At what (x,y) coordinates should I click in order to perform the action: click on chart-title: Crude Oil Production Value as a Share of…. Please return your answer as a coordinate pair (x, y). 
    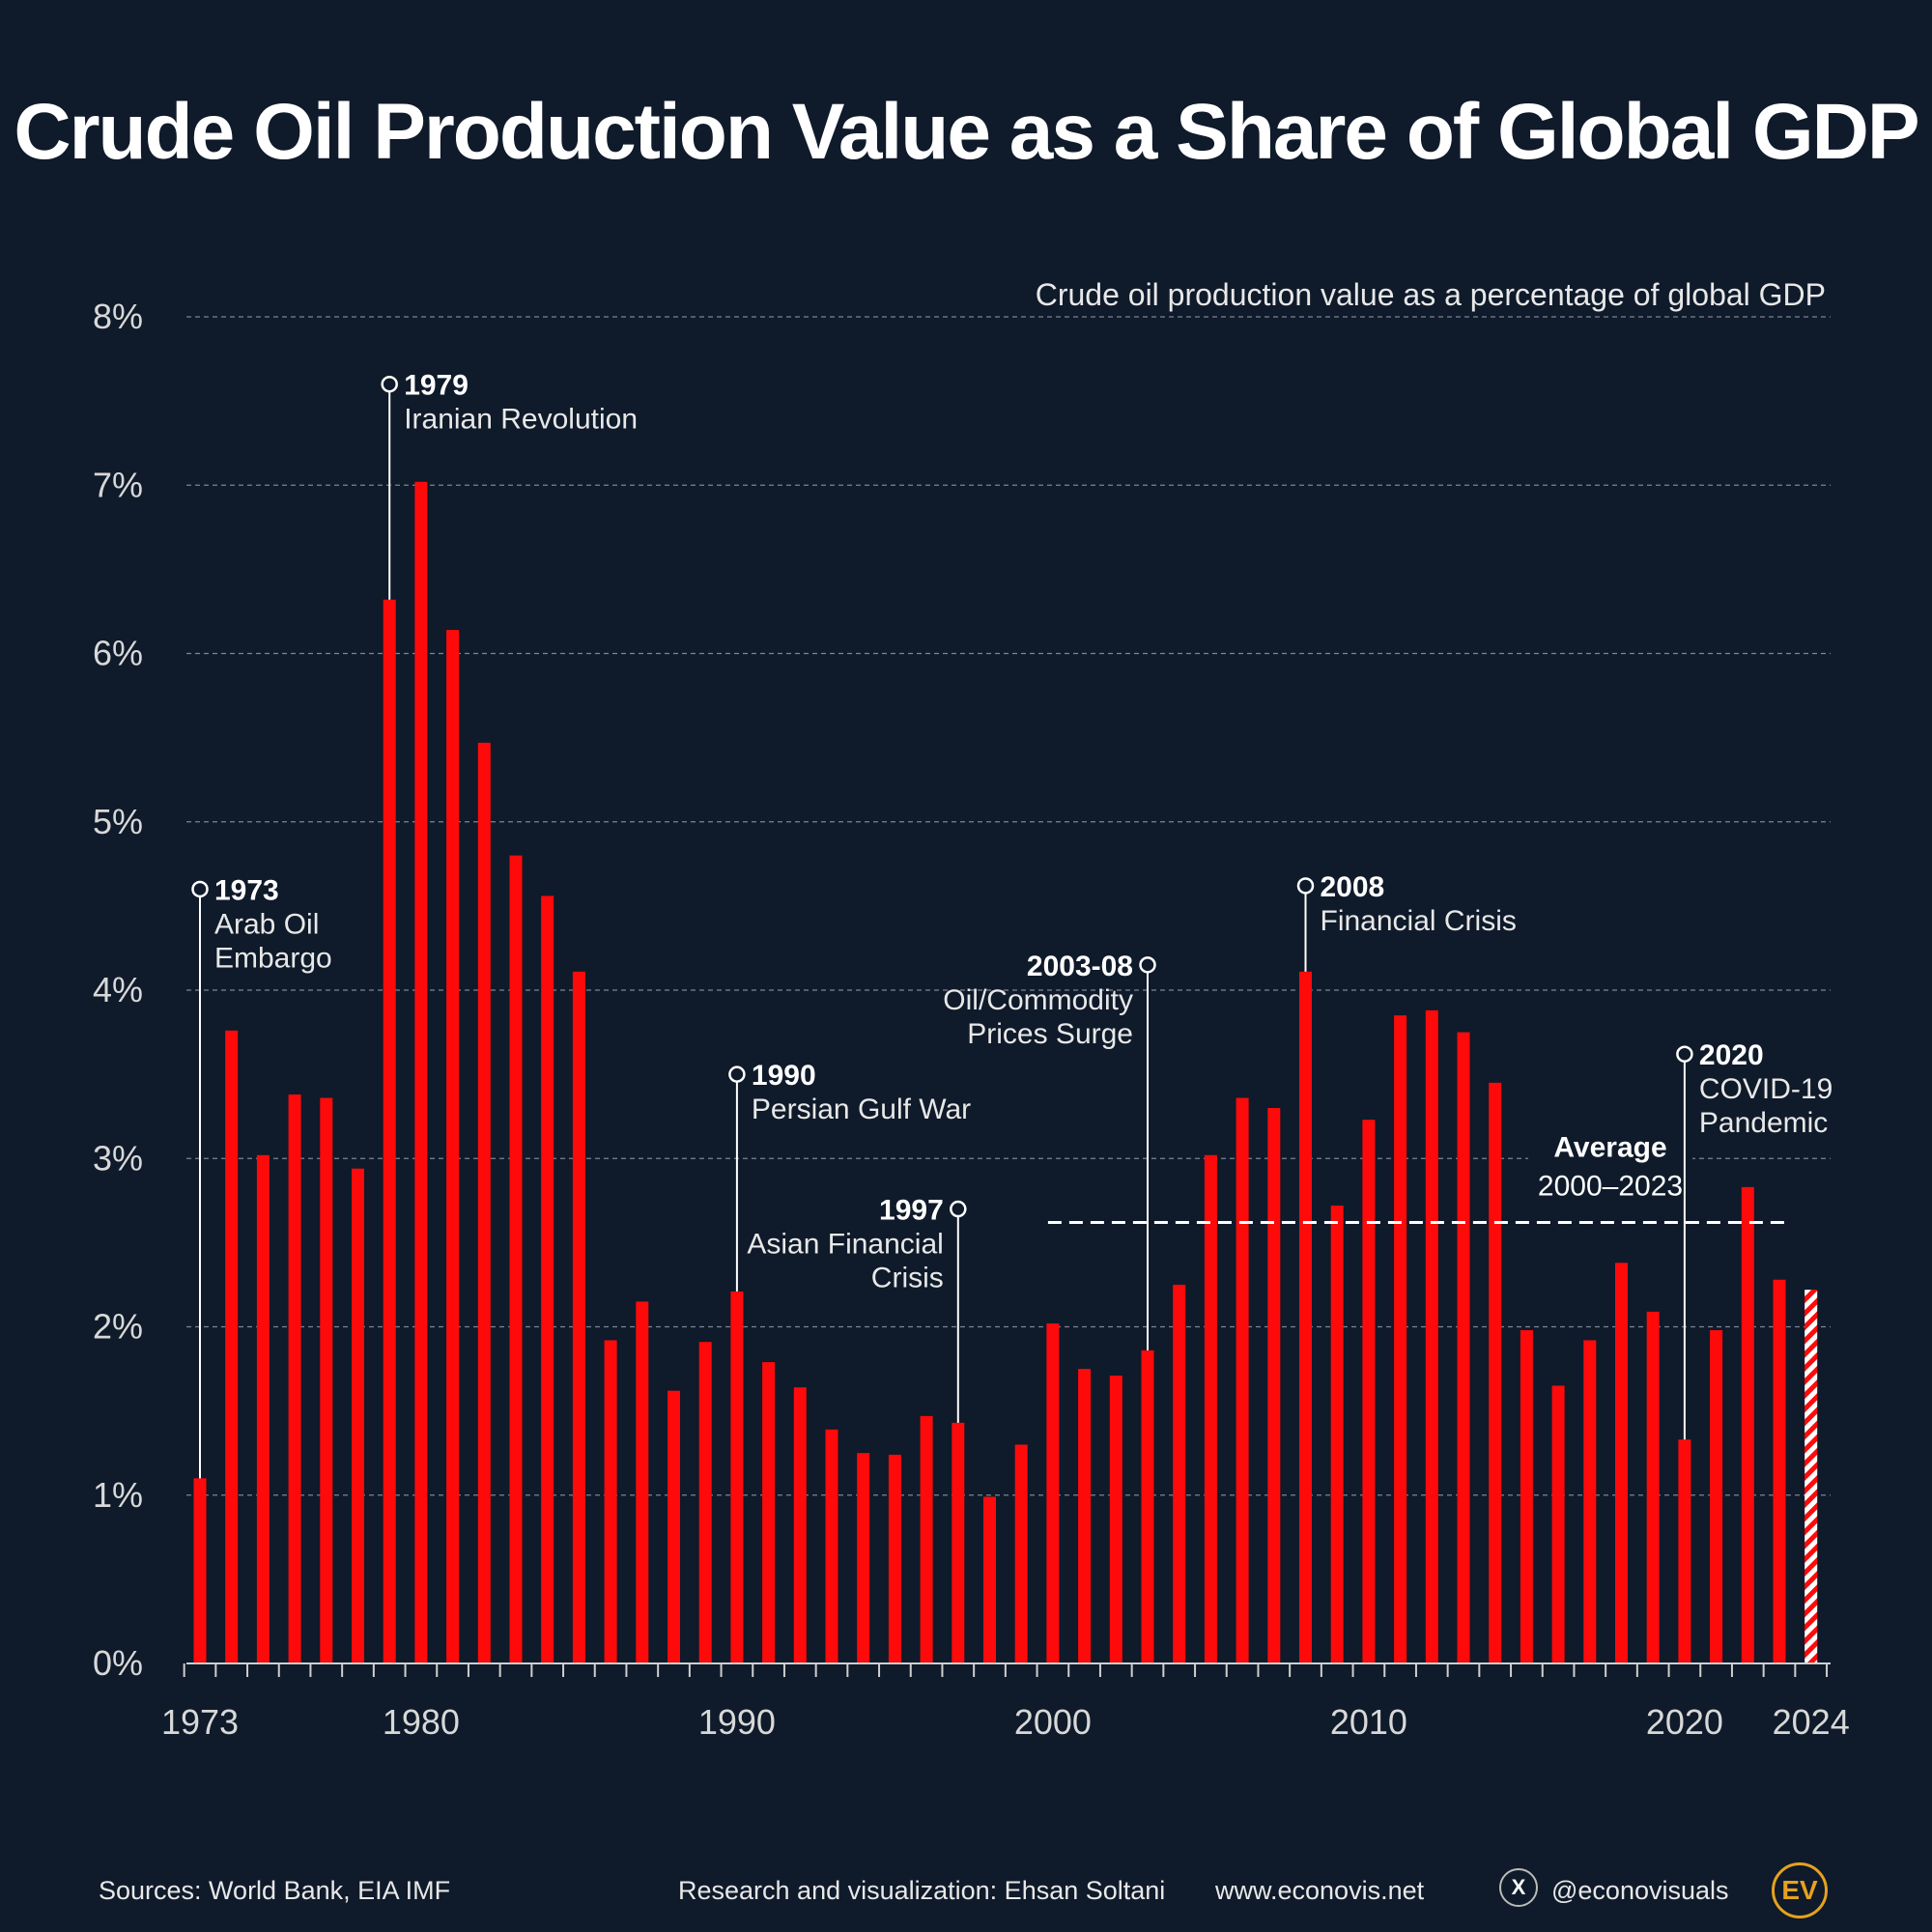
    Looking at the image, I should click on (966, 132).